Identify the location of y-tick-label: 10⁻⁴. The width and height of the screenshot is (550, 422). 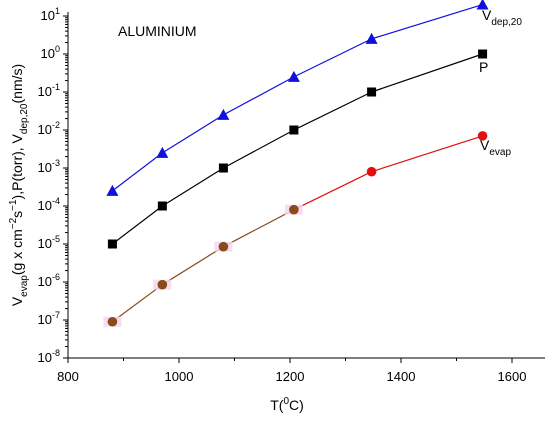
(49, 204).